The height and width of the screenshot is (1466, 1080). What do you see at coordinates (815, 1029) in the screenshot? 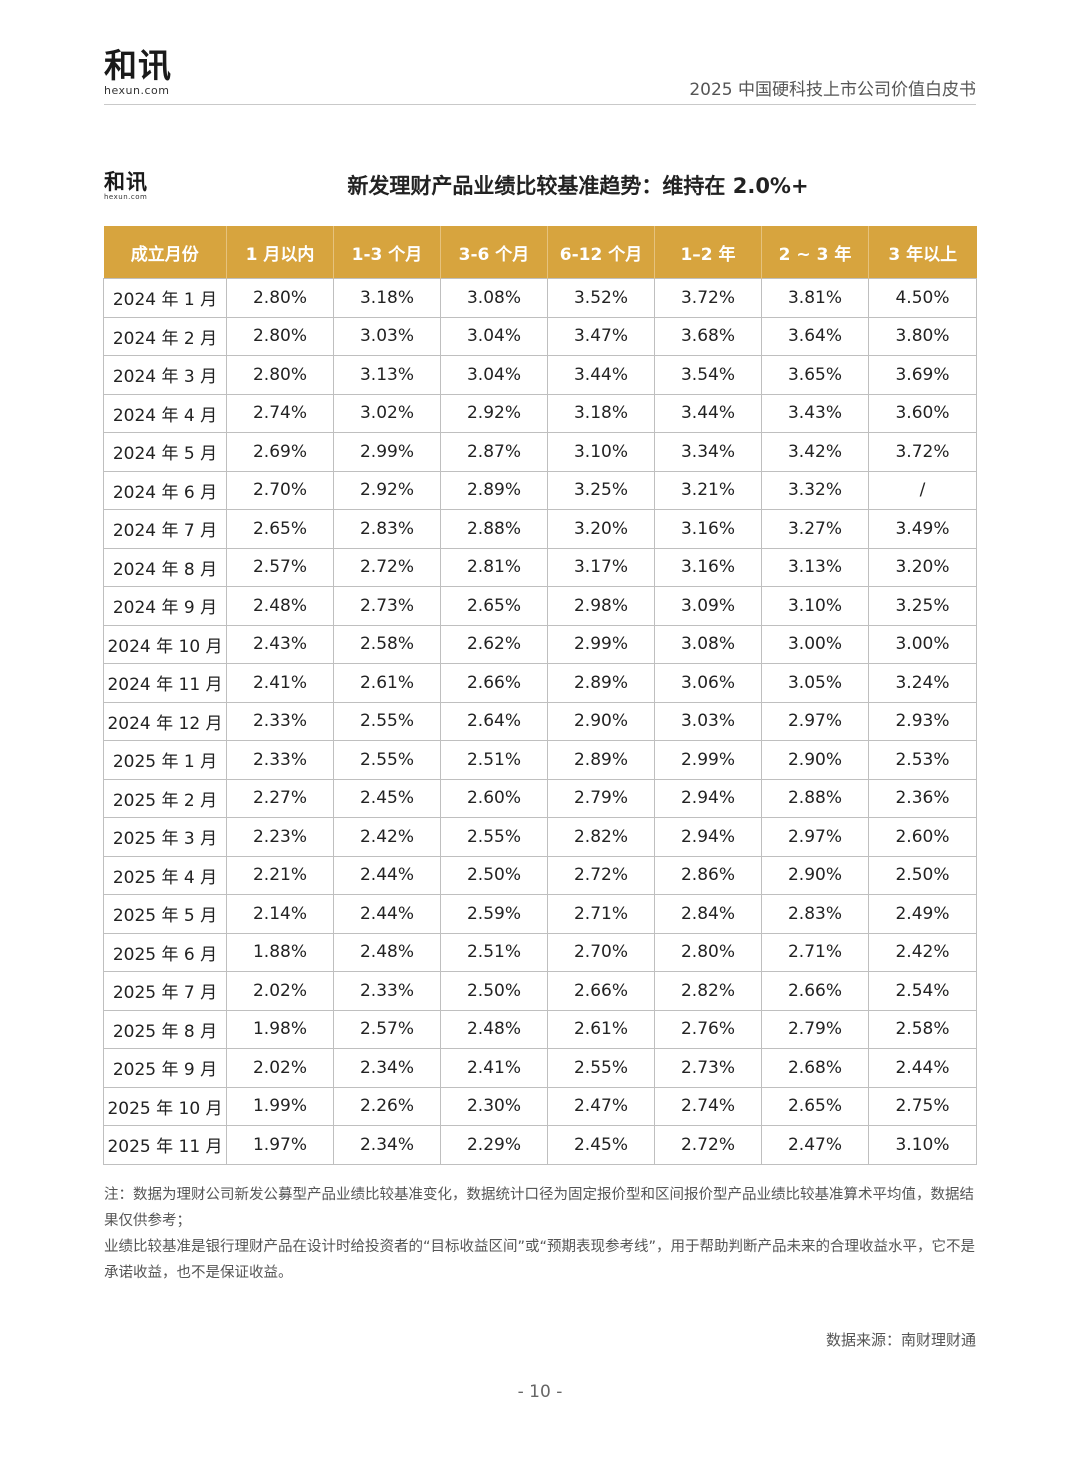
I see `rate-cell: 2.79%` at bounding box center [815, 1029].